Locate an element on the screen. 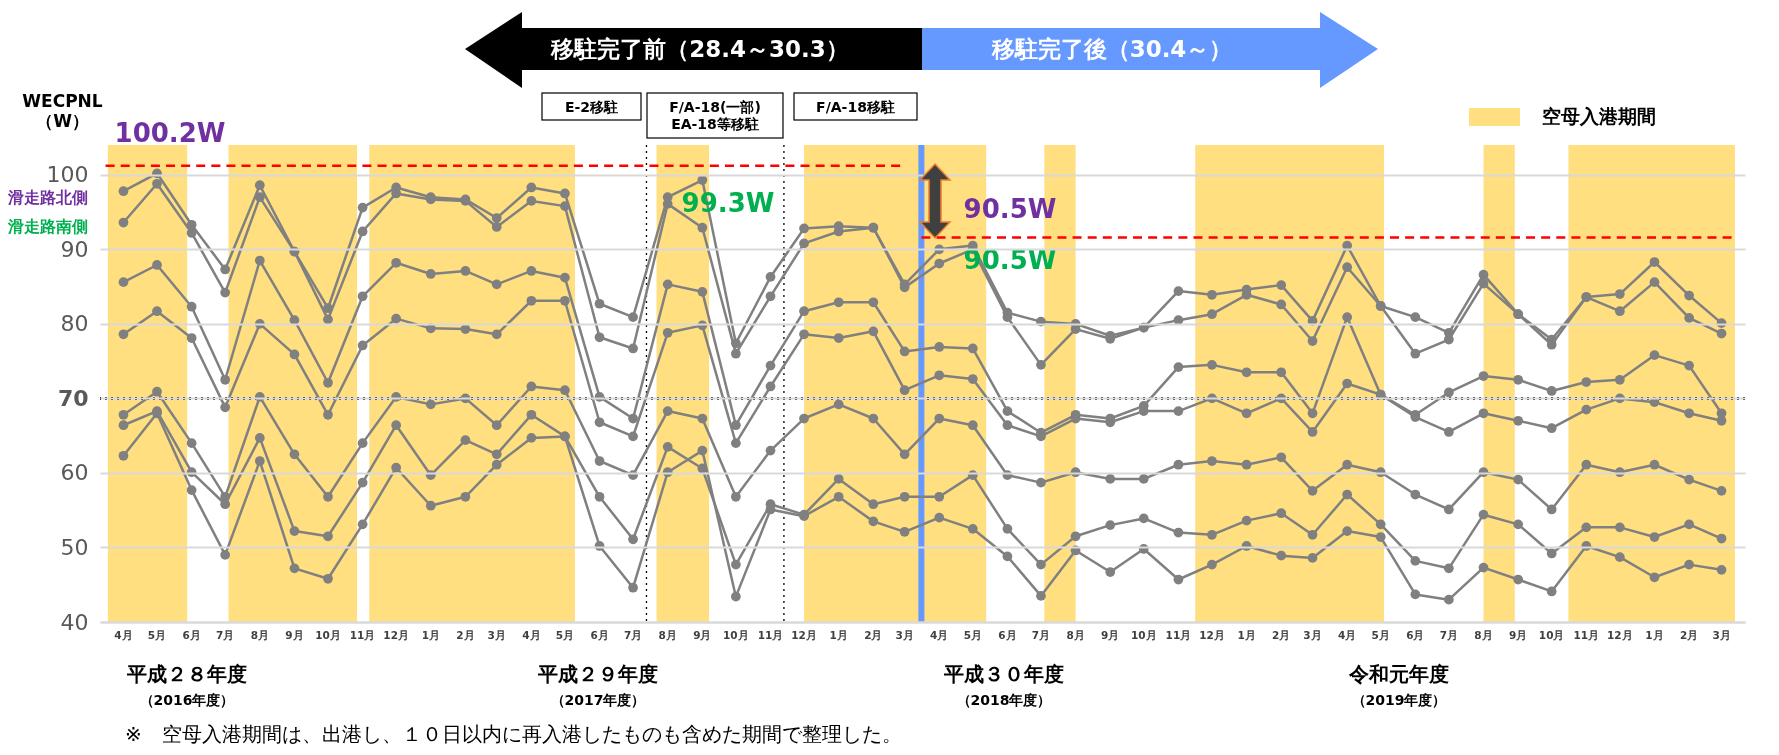 The image size is (1779, 755). y-tick-label: 60 is located at coordinates (74, 473).